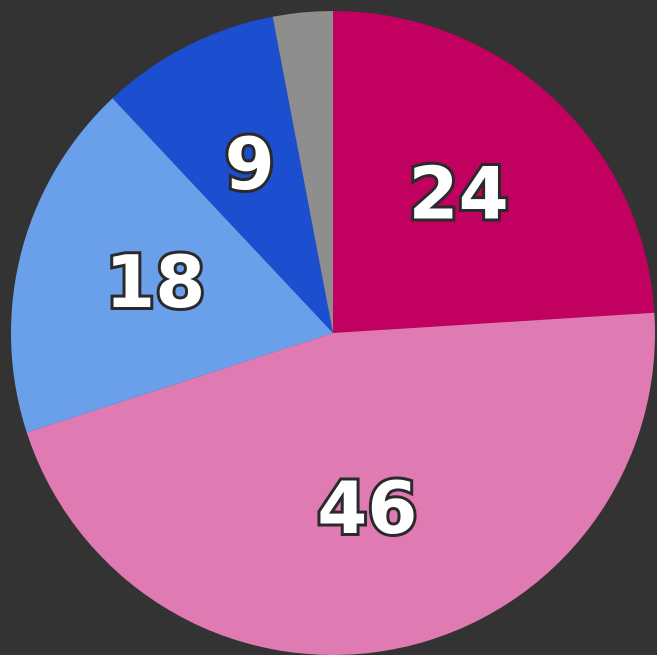 This screenshot has height=655, width=657. What do you see at coordinates (250, 164) in the screenshot?
I see `data-label: 9` at bounding box center [250, 164].